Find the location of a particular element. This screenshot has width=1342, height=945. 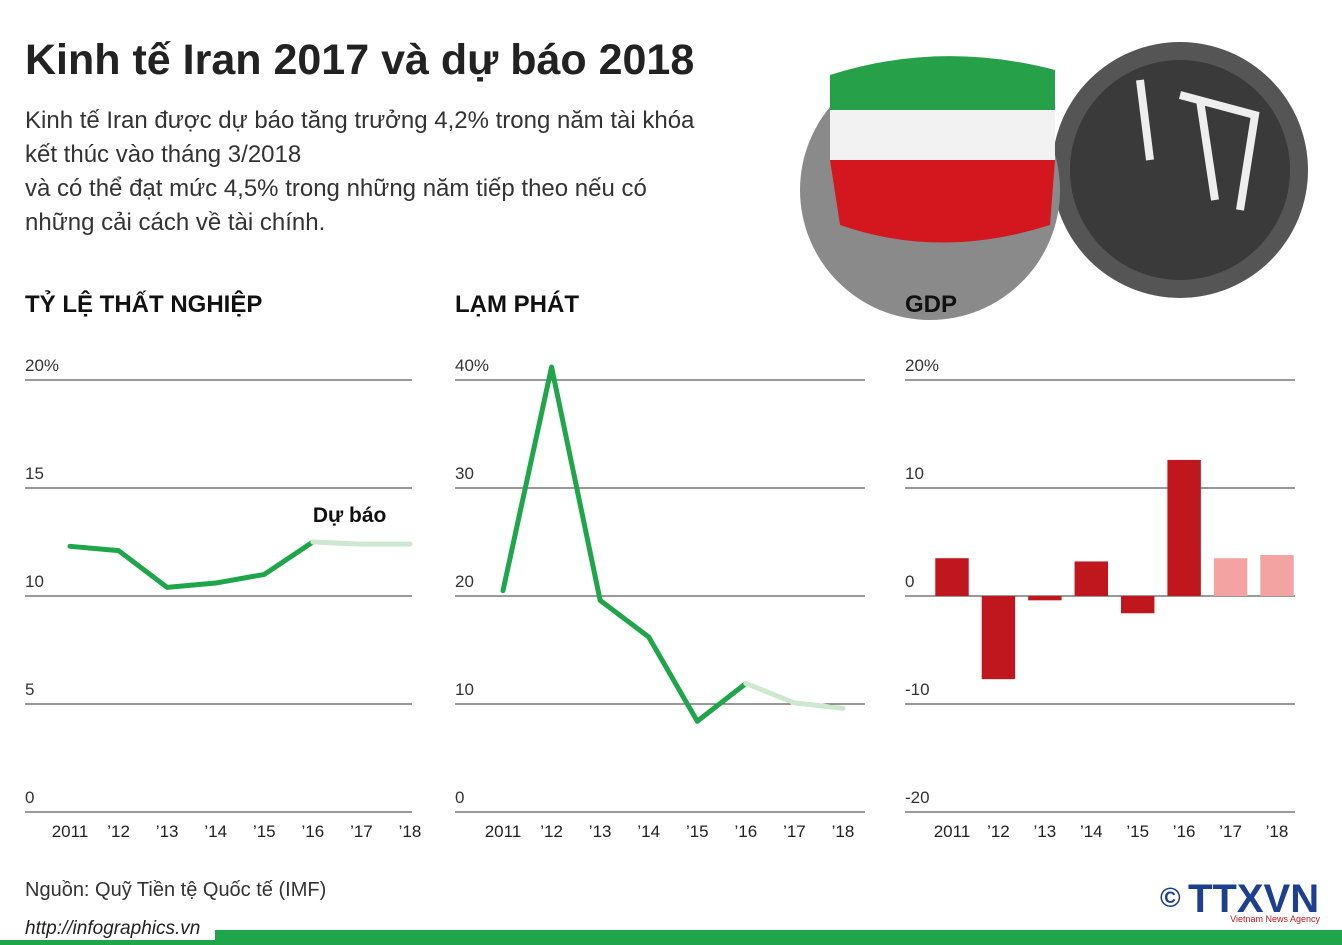

logo-symbol: © is located at coordinates (1170, 897).